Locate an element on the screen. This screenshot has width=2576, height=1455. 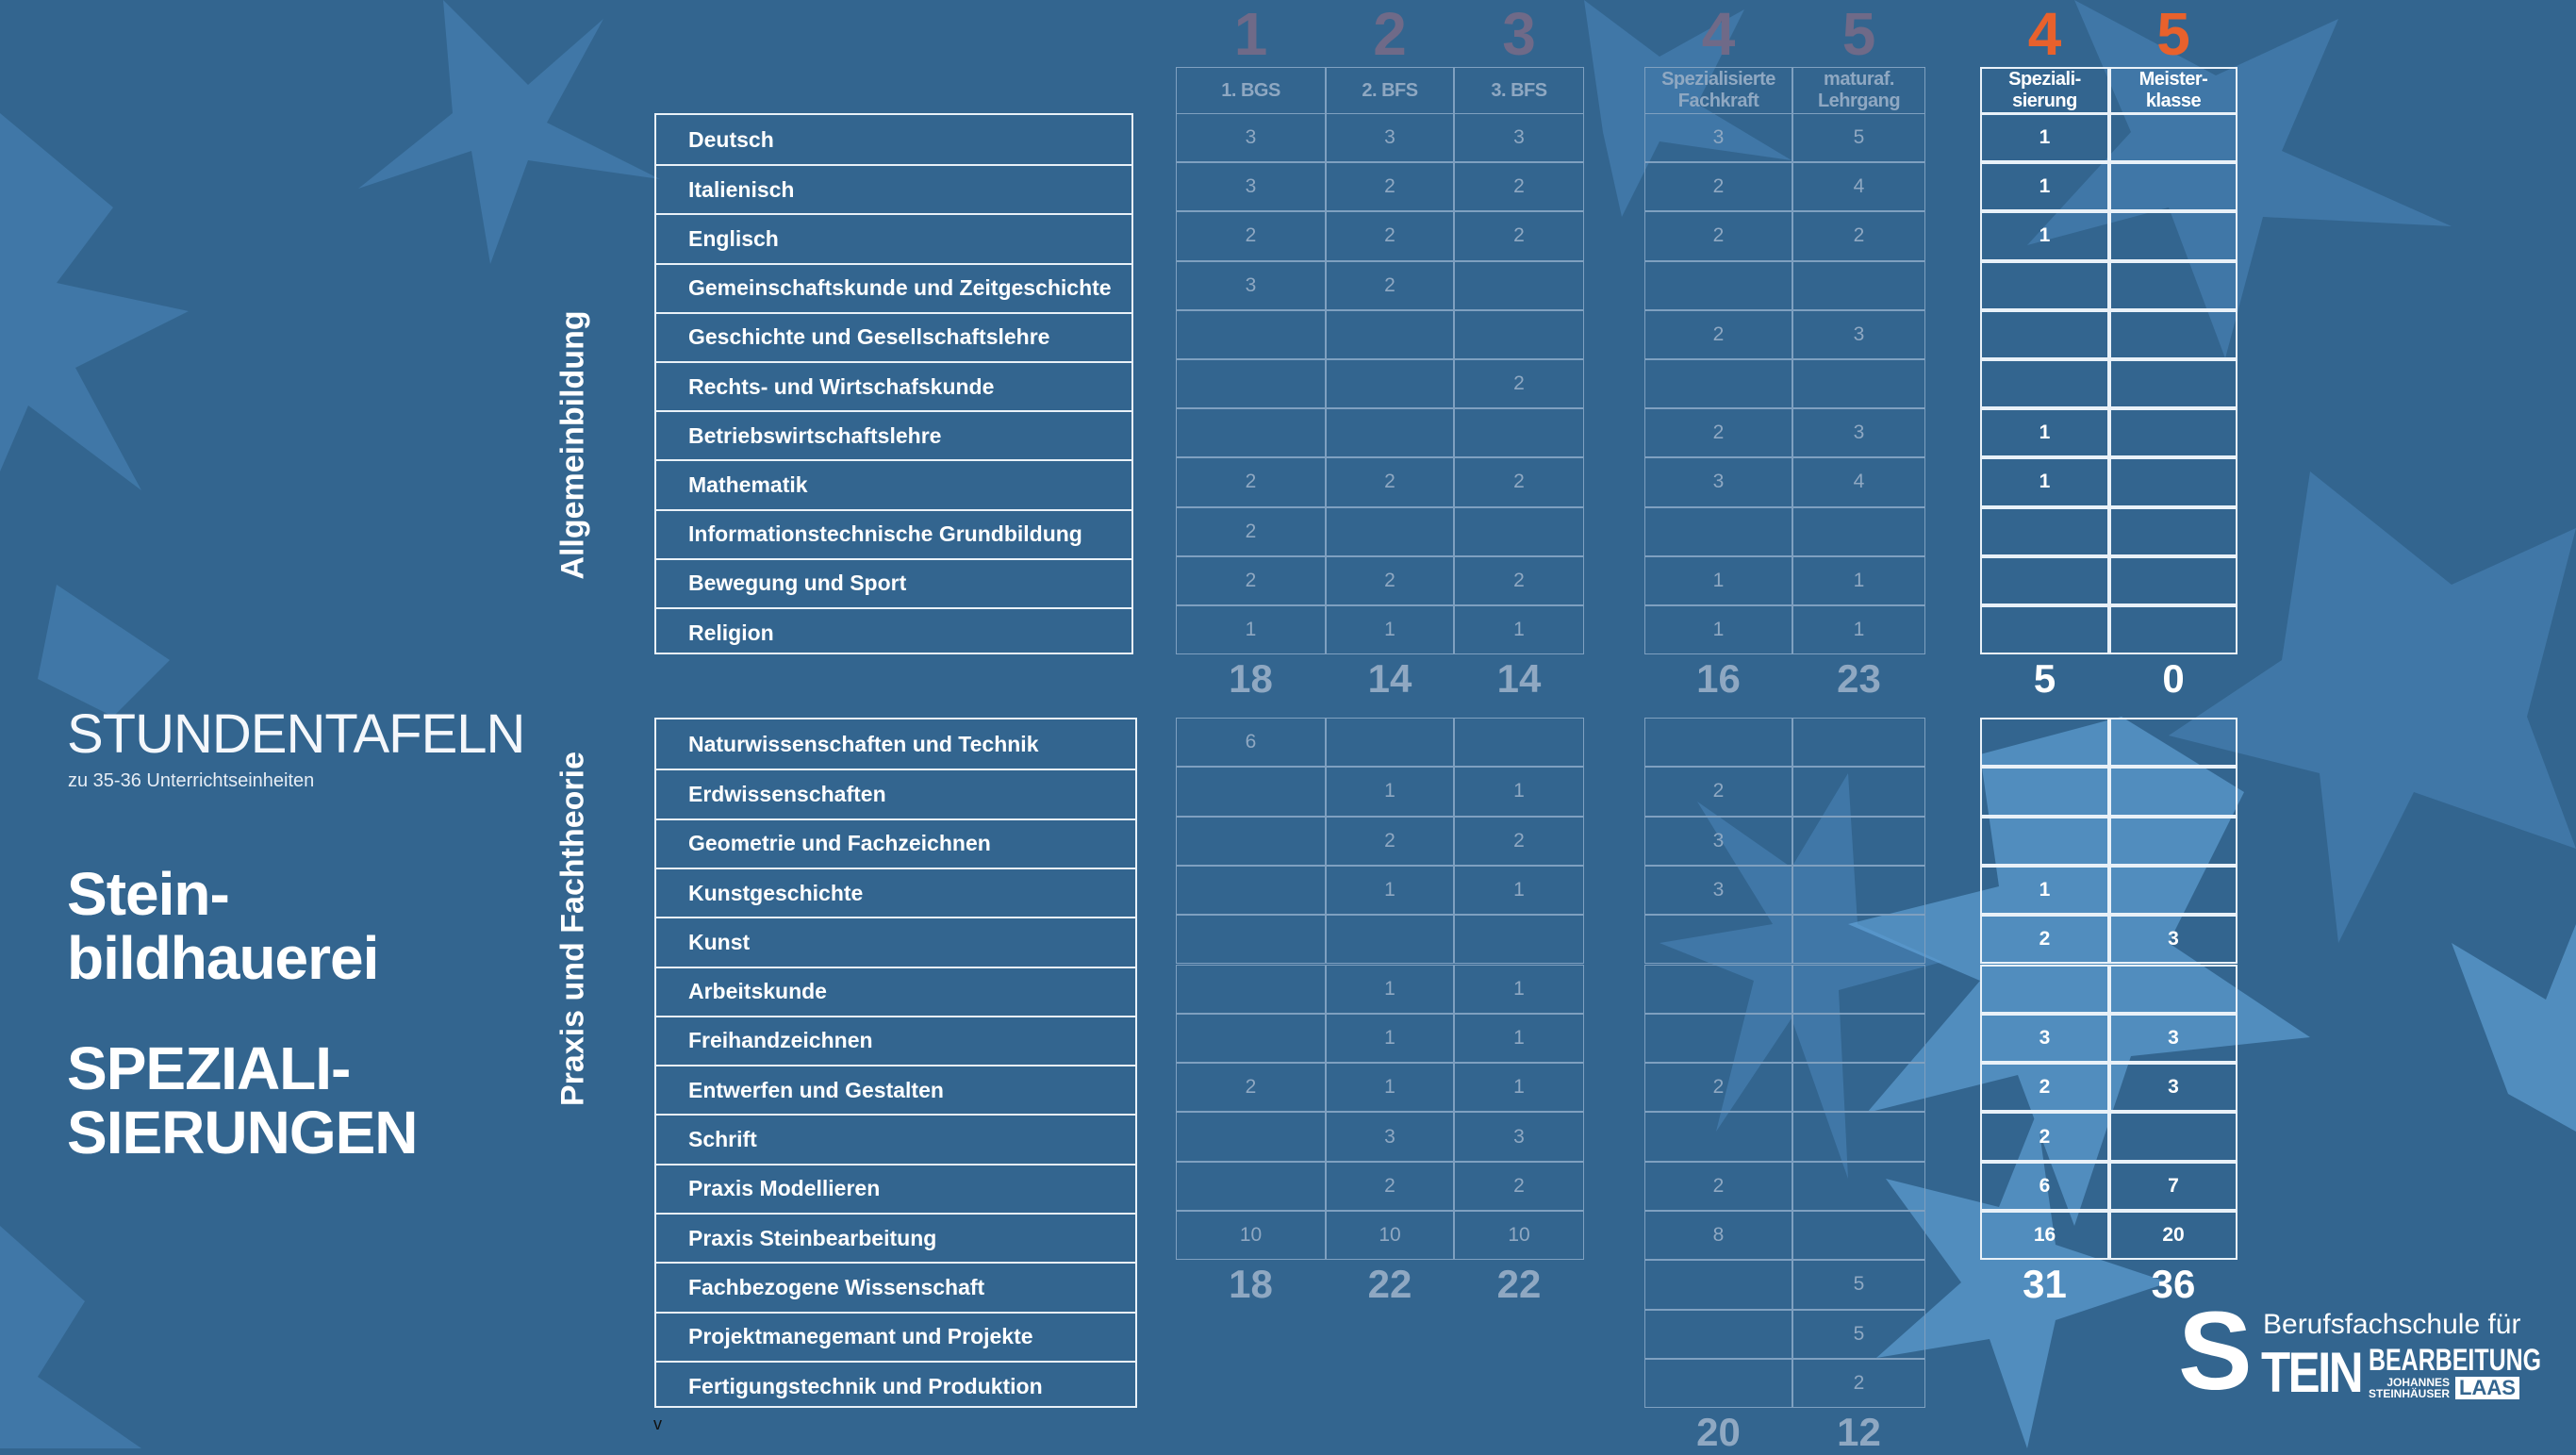
logo-text: BEARBEITUNG is located at coordinates (2455, 1360).